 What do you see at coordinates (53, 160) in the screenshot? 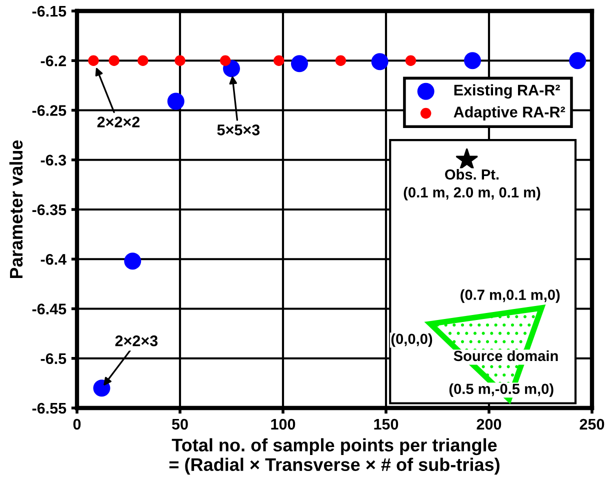
I see `y-tick-label: -6.3` at bounding box center [53, 160].